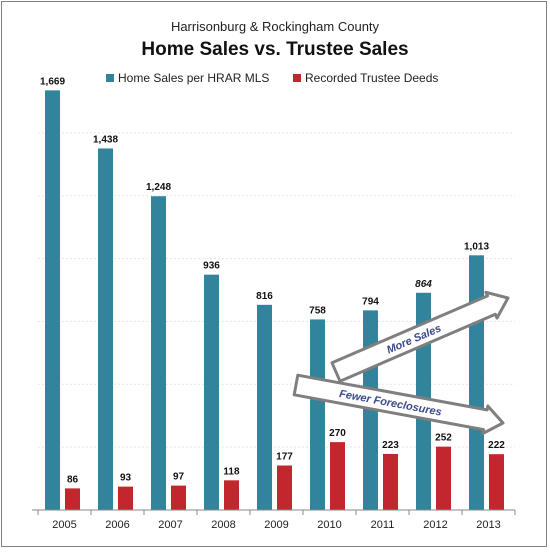  Describe the element at coordinates (329, 525) in the screenshot. I see `x-tick-label: 2010` at that location.